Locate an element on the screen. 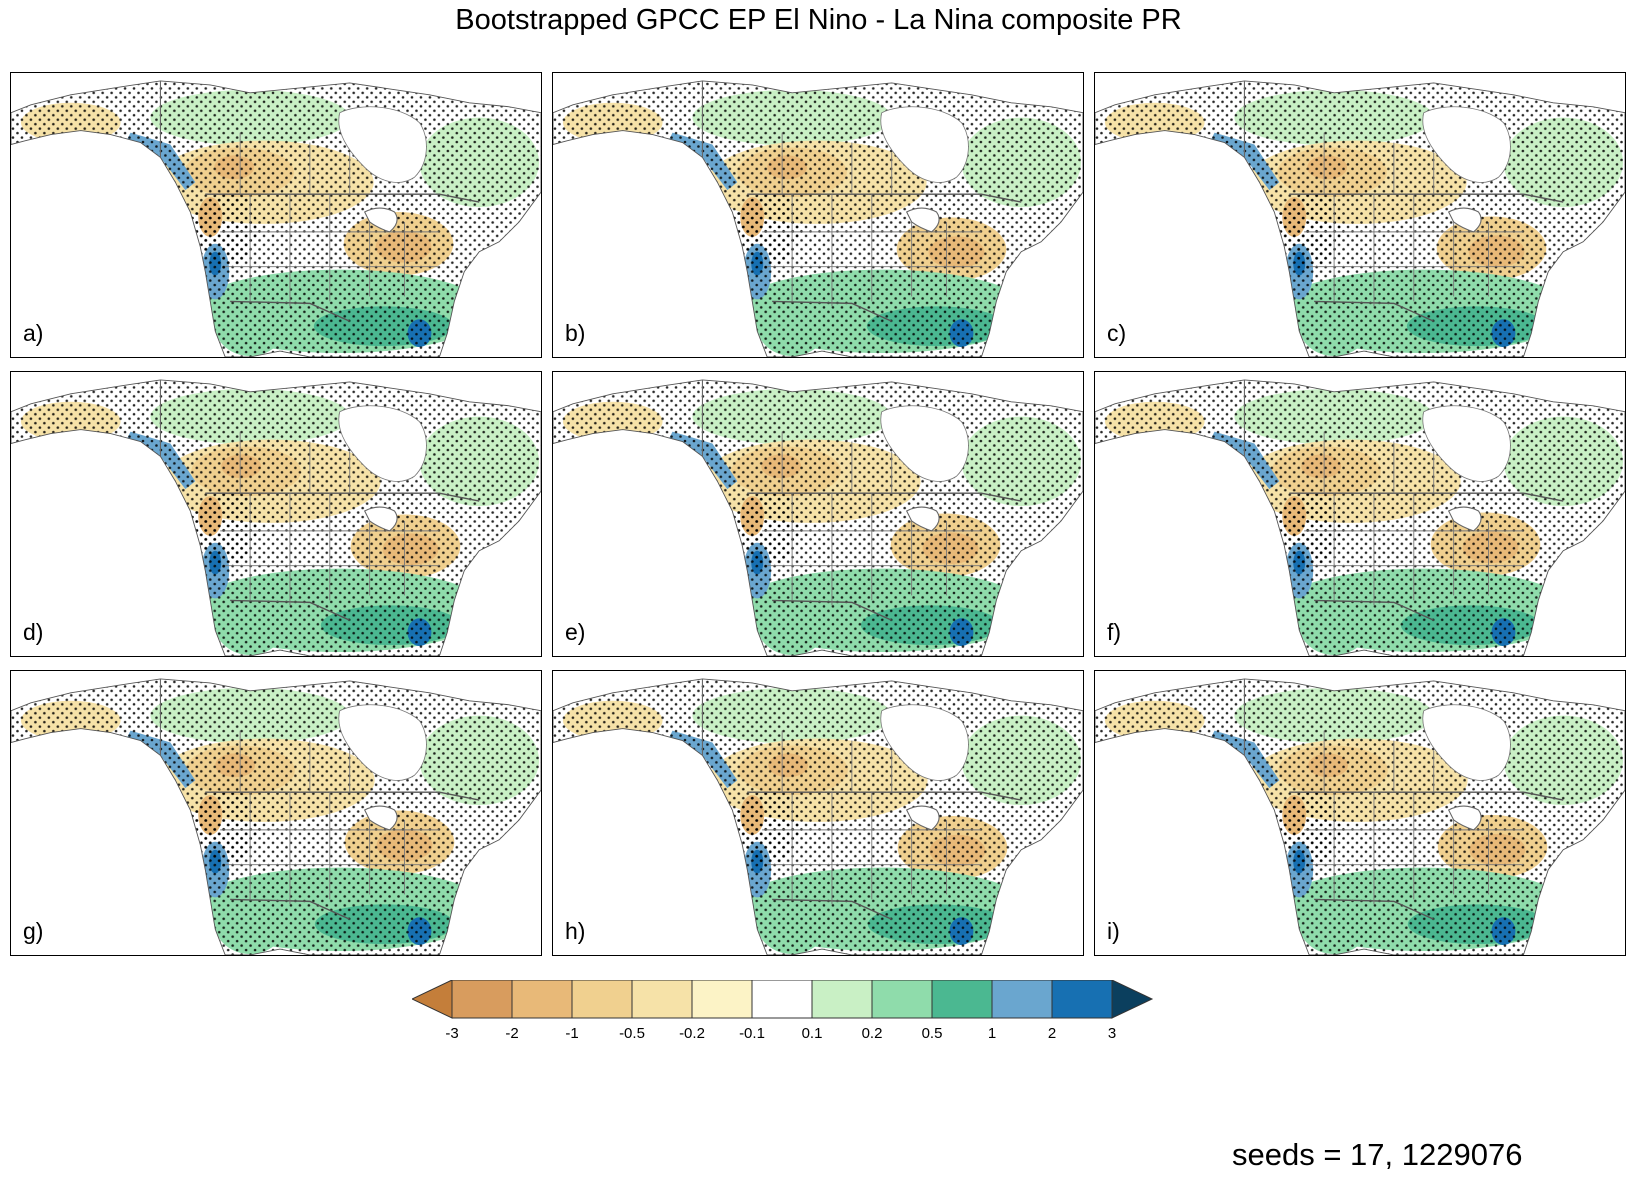 The image size is (1637, 1181). panel-label: c) is located at coordinates (1117, 333).